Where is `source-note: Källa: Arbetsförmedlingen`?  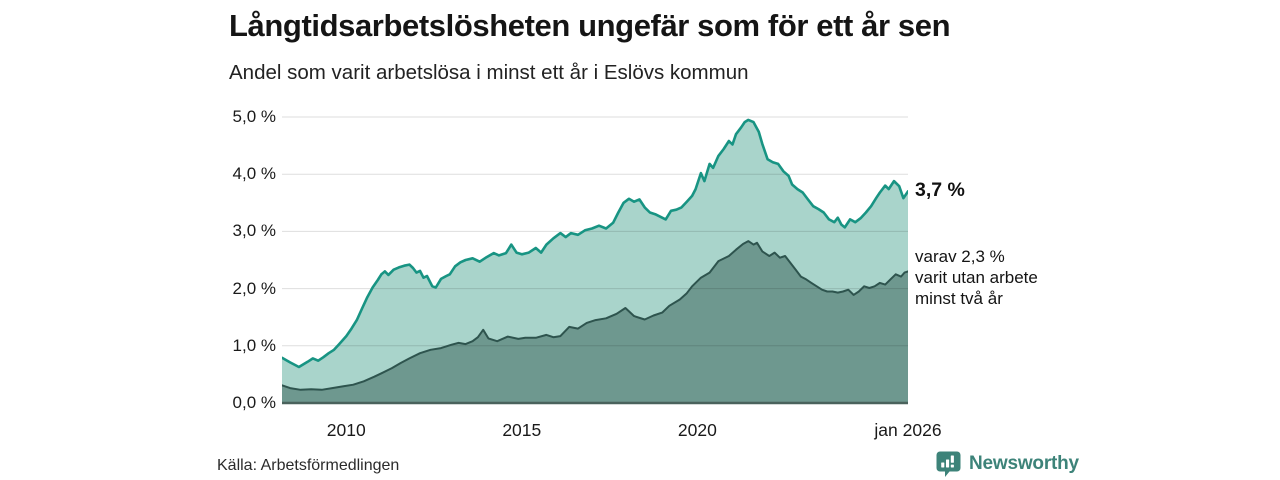
source-note: Källa: Arbetsförmedlingen is located at coordinates (308, 465).